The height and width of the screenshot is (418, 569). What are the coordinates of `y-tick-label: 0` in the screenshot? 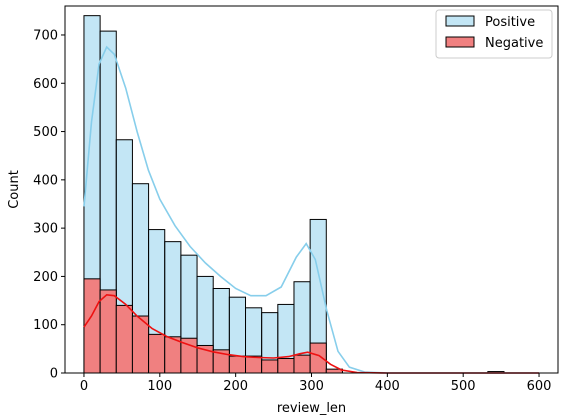 It's located at (54, 374).